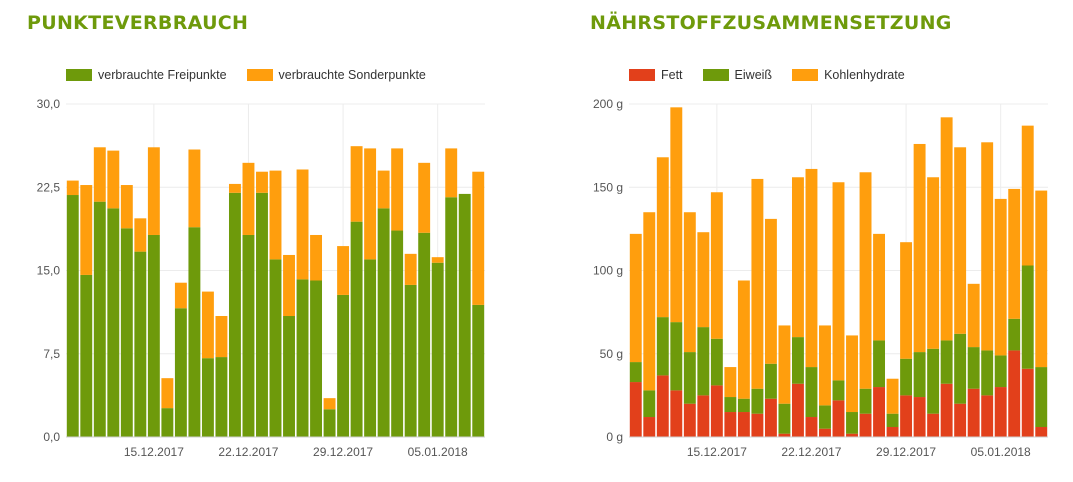  Describe the element at coordinates (49, 104) in the screenshot. I see `y-tick-label: 30,0` at that location.